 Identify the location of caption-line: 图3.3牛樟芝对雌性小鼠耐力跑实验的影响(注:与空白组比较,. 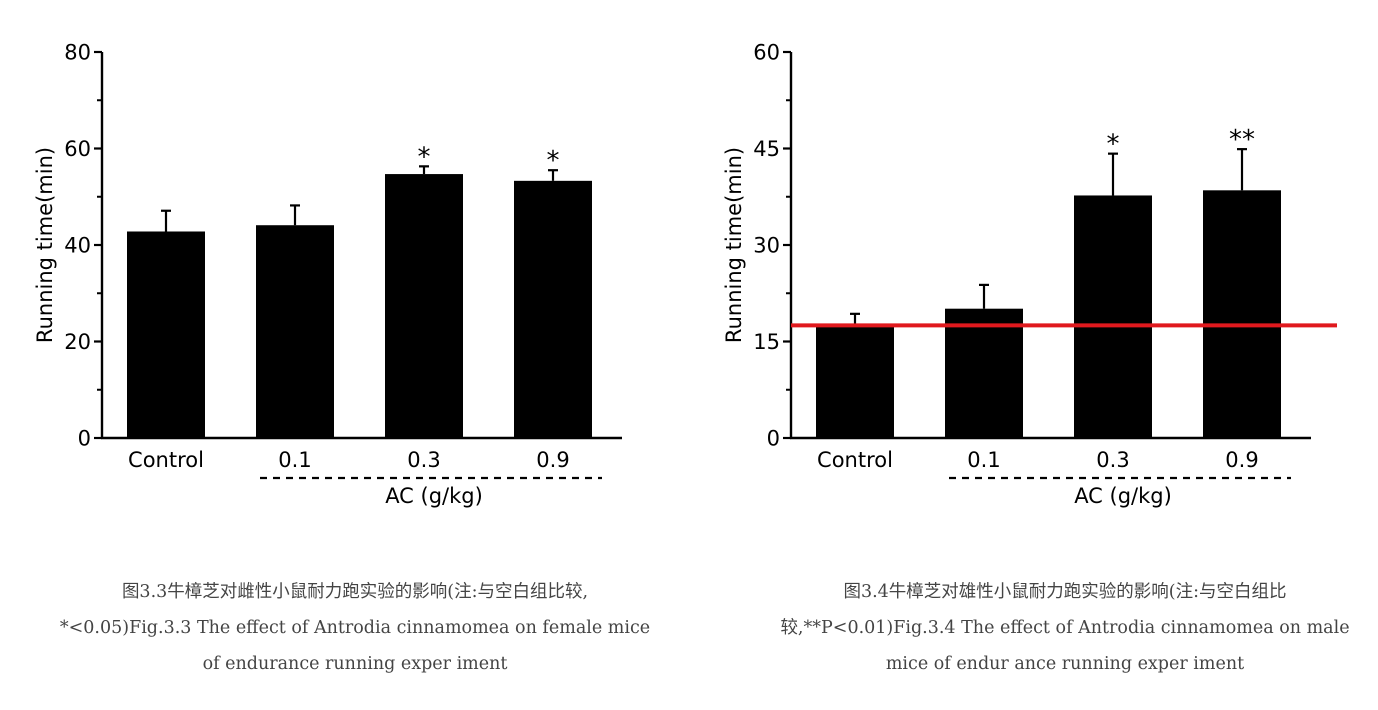
(355, 592).